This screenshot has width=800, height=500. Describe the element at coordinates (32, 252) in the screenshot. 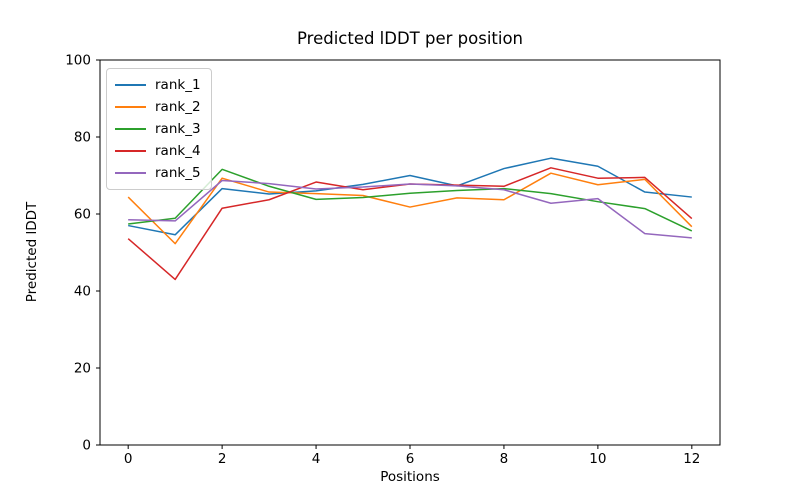

I see `y-axis-label: Predicted lDDT` at that location.